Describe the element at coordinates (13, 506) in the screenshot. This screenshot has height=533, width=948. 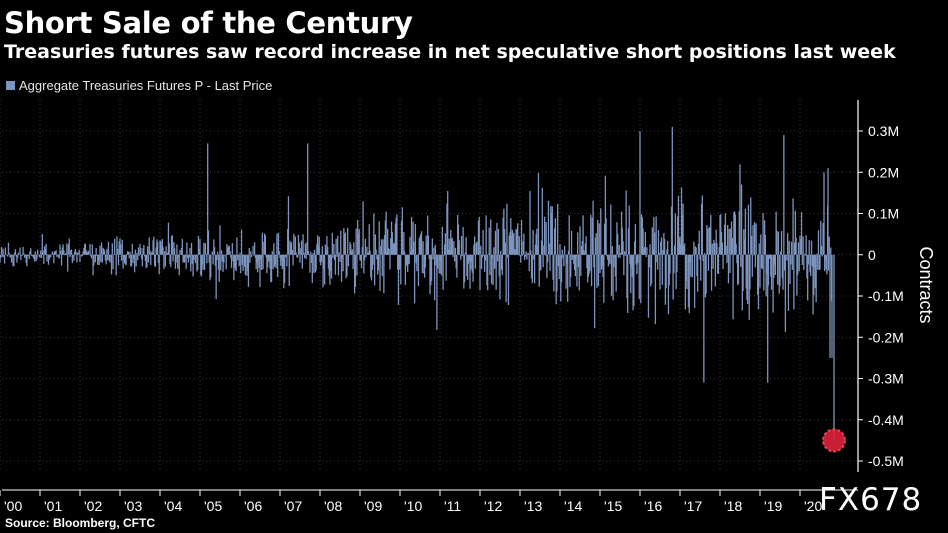
I see `x-tick-label-0: '00` at that location.